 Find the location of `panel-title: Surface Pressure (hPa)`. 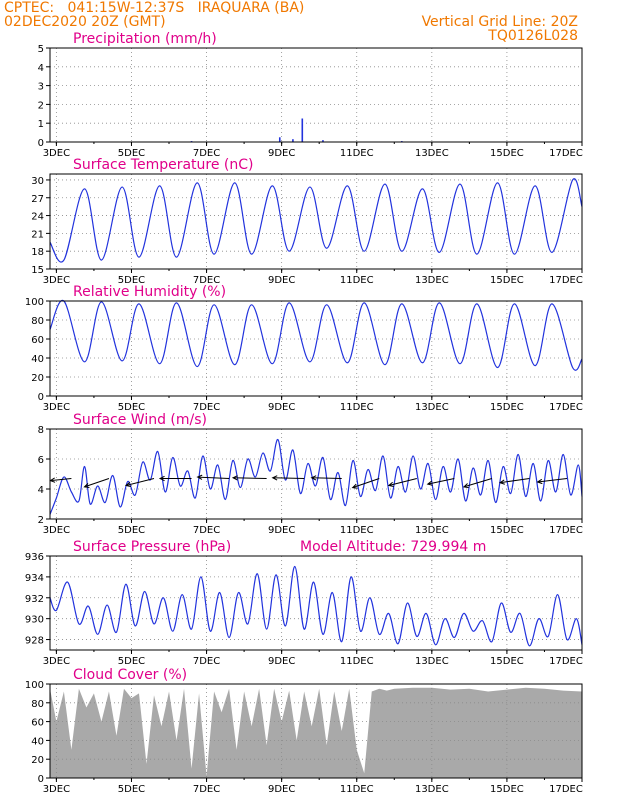

panel-title: Surface Pressure (hPa) is located at coordinates (152, 547).